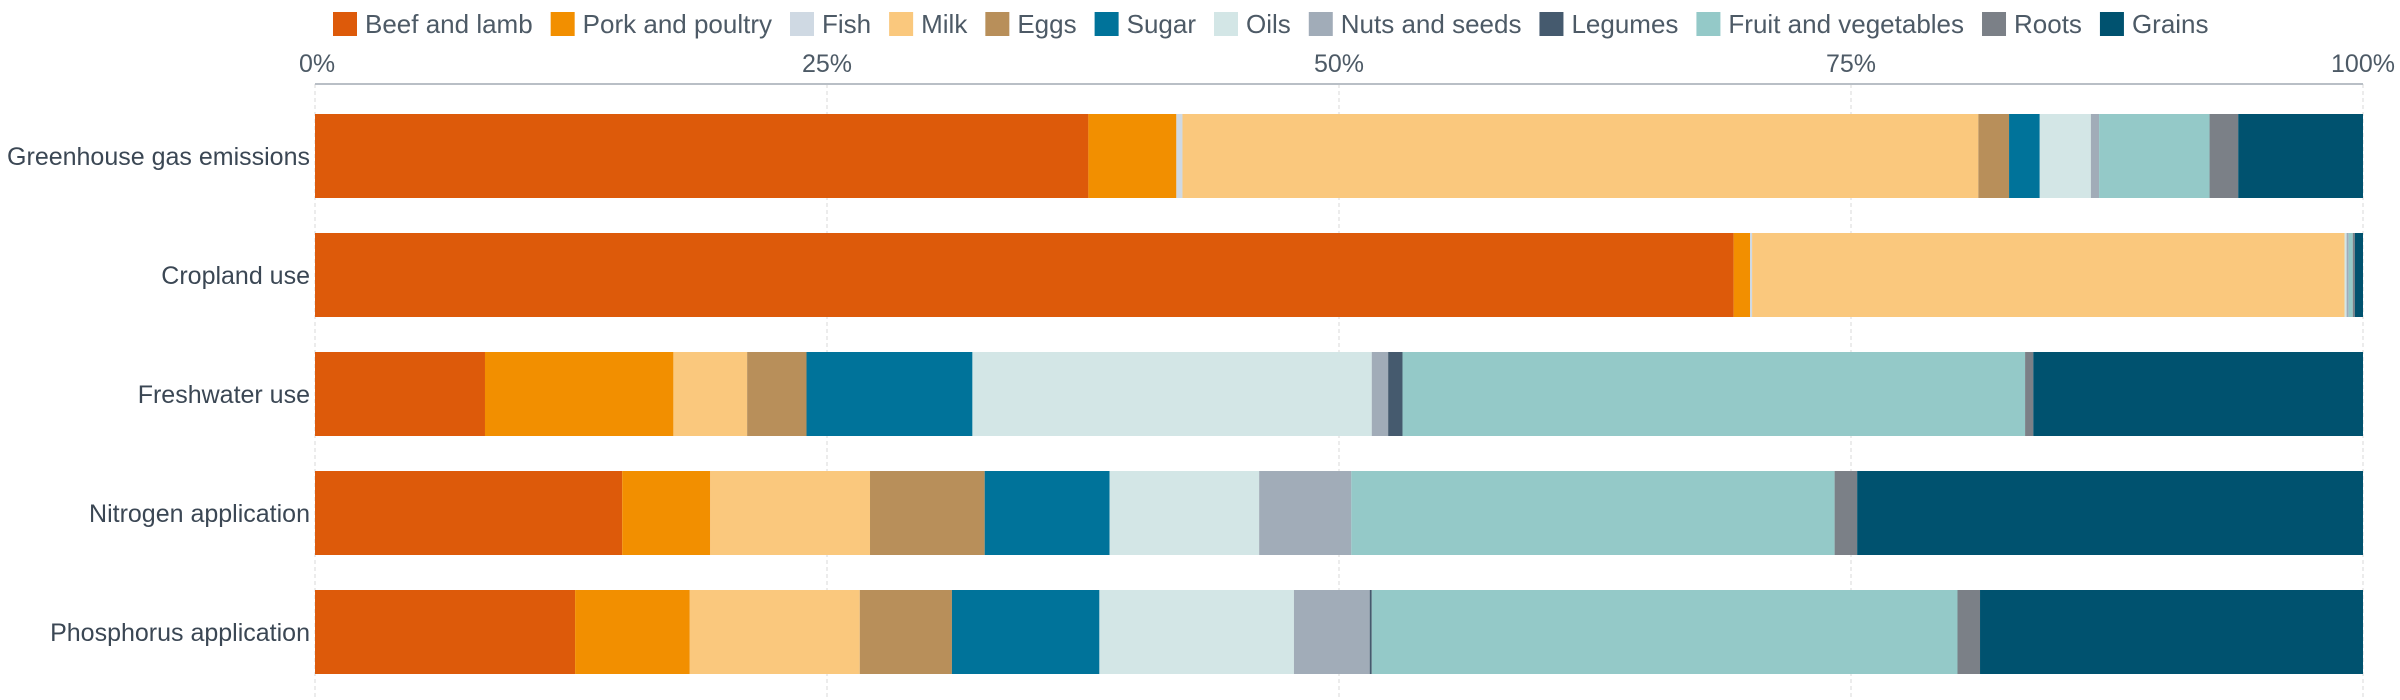  What do you see at coordinates (158, 157) in the screenshot?
I see `category-label-0: Greenhouse gas emissions` at bounding box center [158, 157].